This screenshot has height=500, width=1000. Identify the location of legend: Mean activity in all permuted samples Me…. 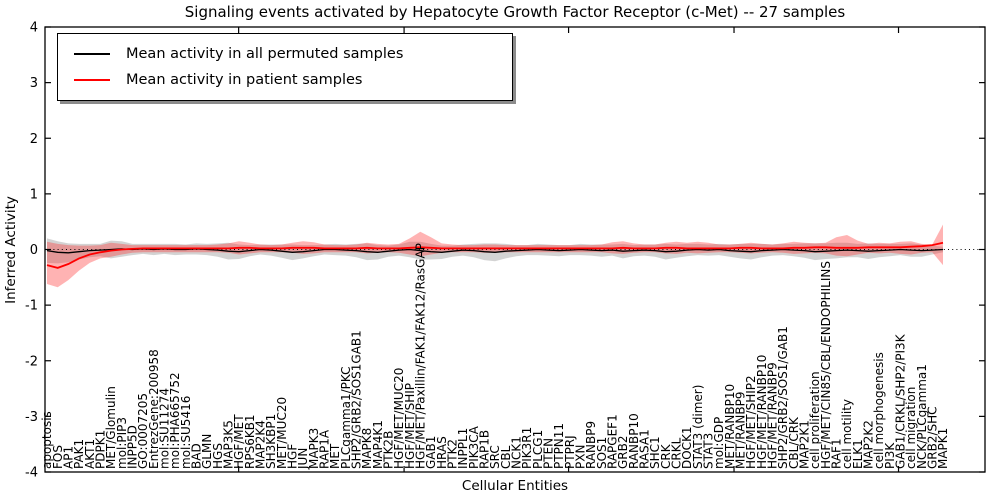
(285, 67).